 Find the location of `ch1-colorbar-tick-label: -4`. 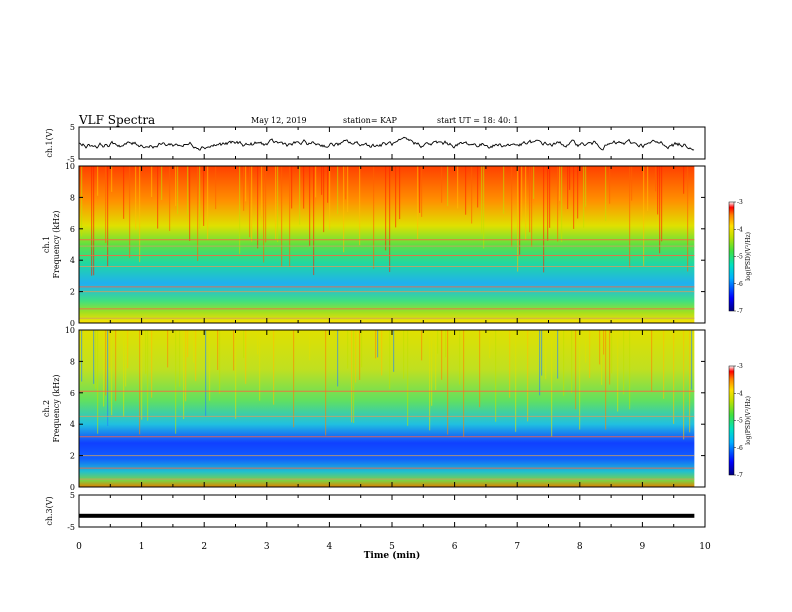

ch1-colorbar-tick-label: -4 is located at coordinates (740, 229).